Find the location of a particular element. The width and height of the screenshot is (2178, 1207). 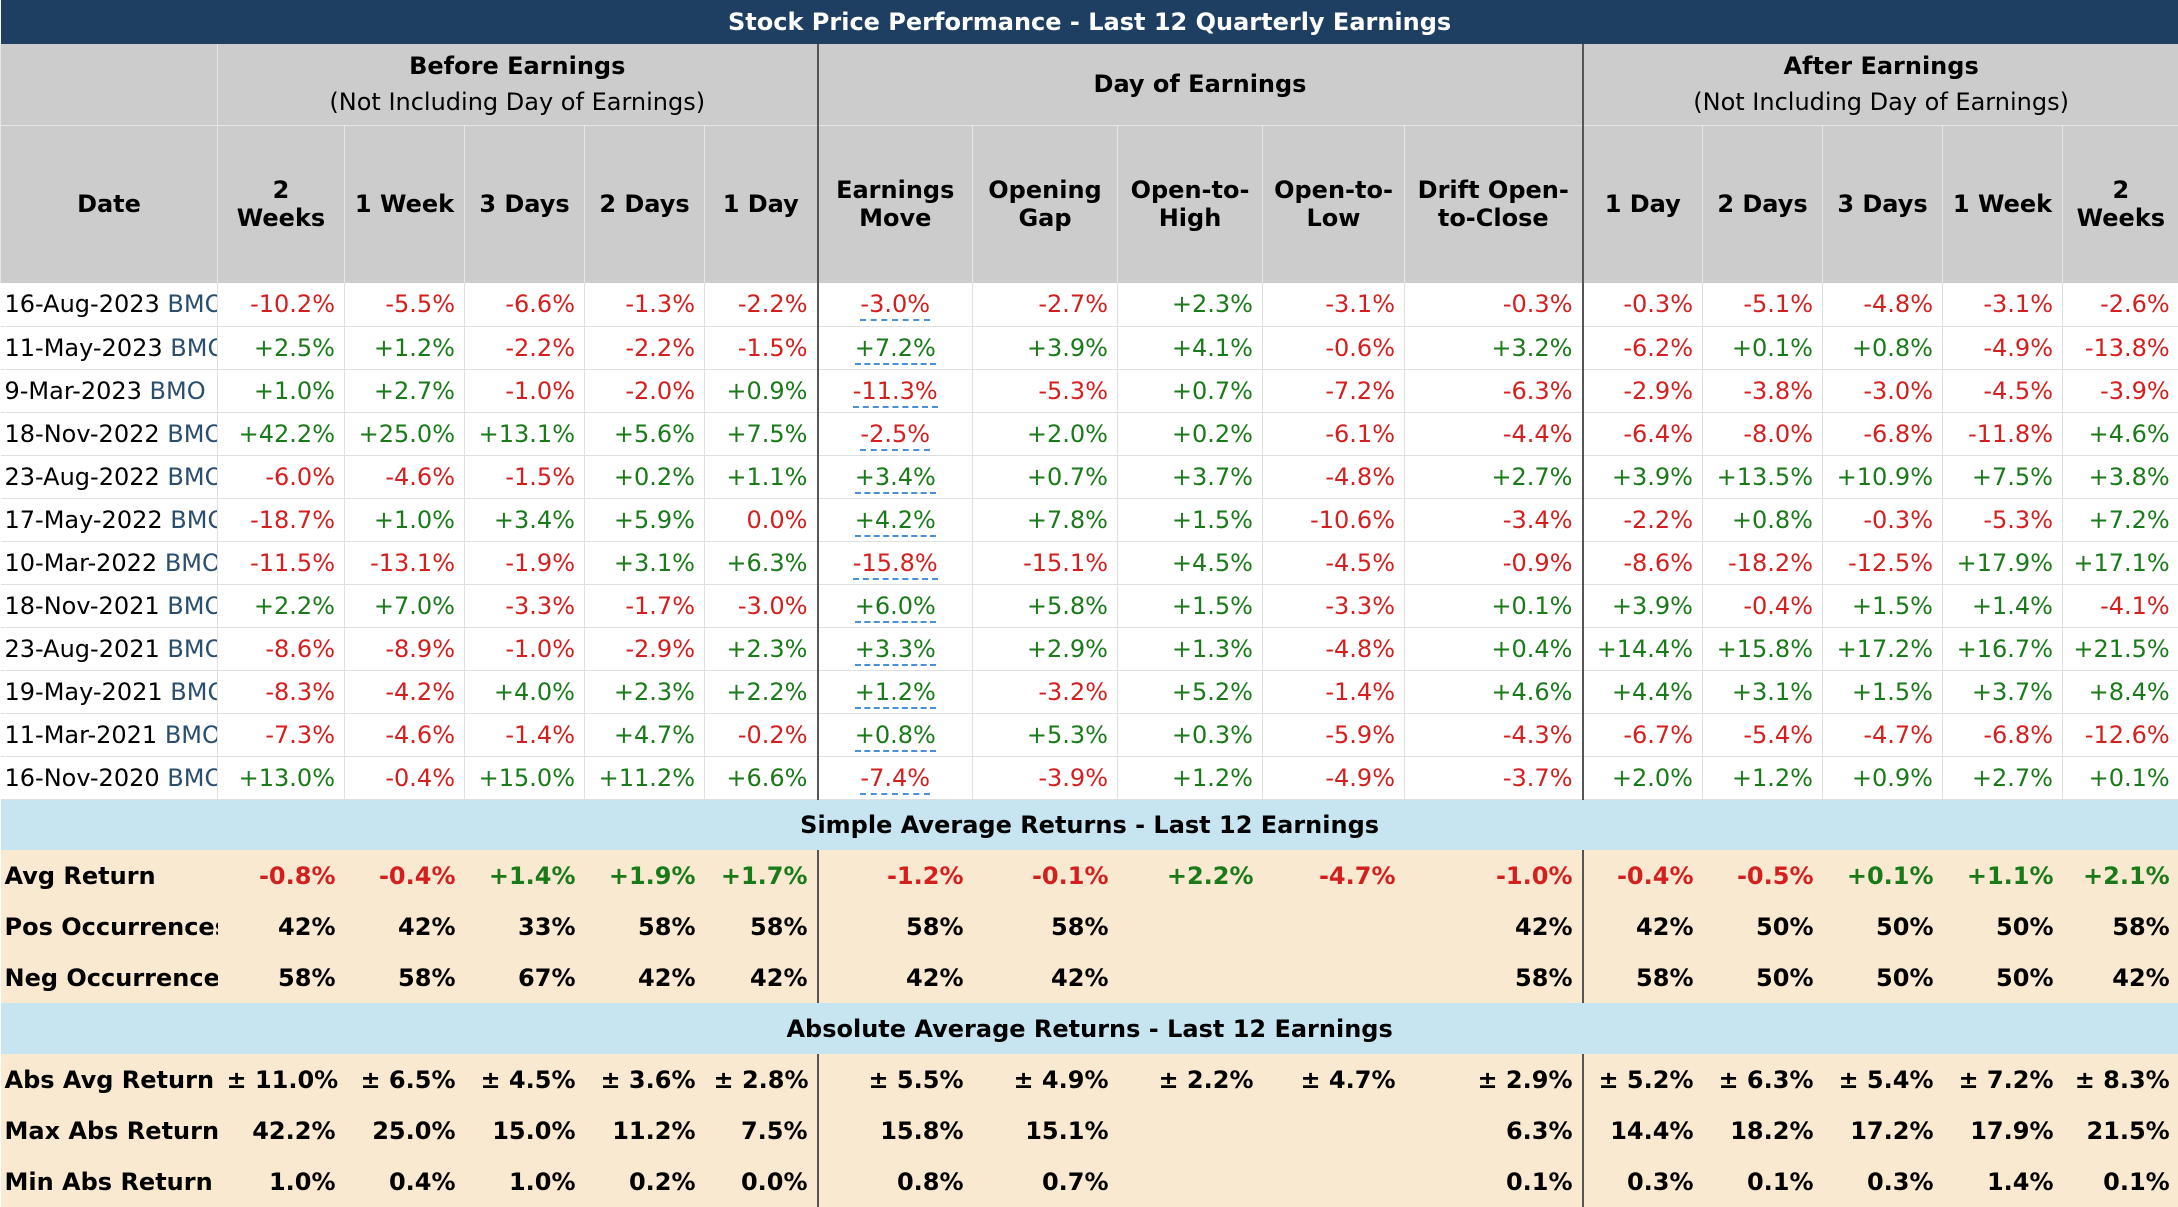

return-cell: -1.4% is located at coordinates (1334, 691).